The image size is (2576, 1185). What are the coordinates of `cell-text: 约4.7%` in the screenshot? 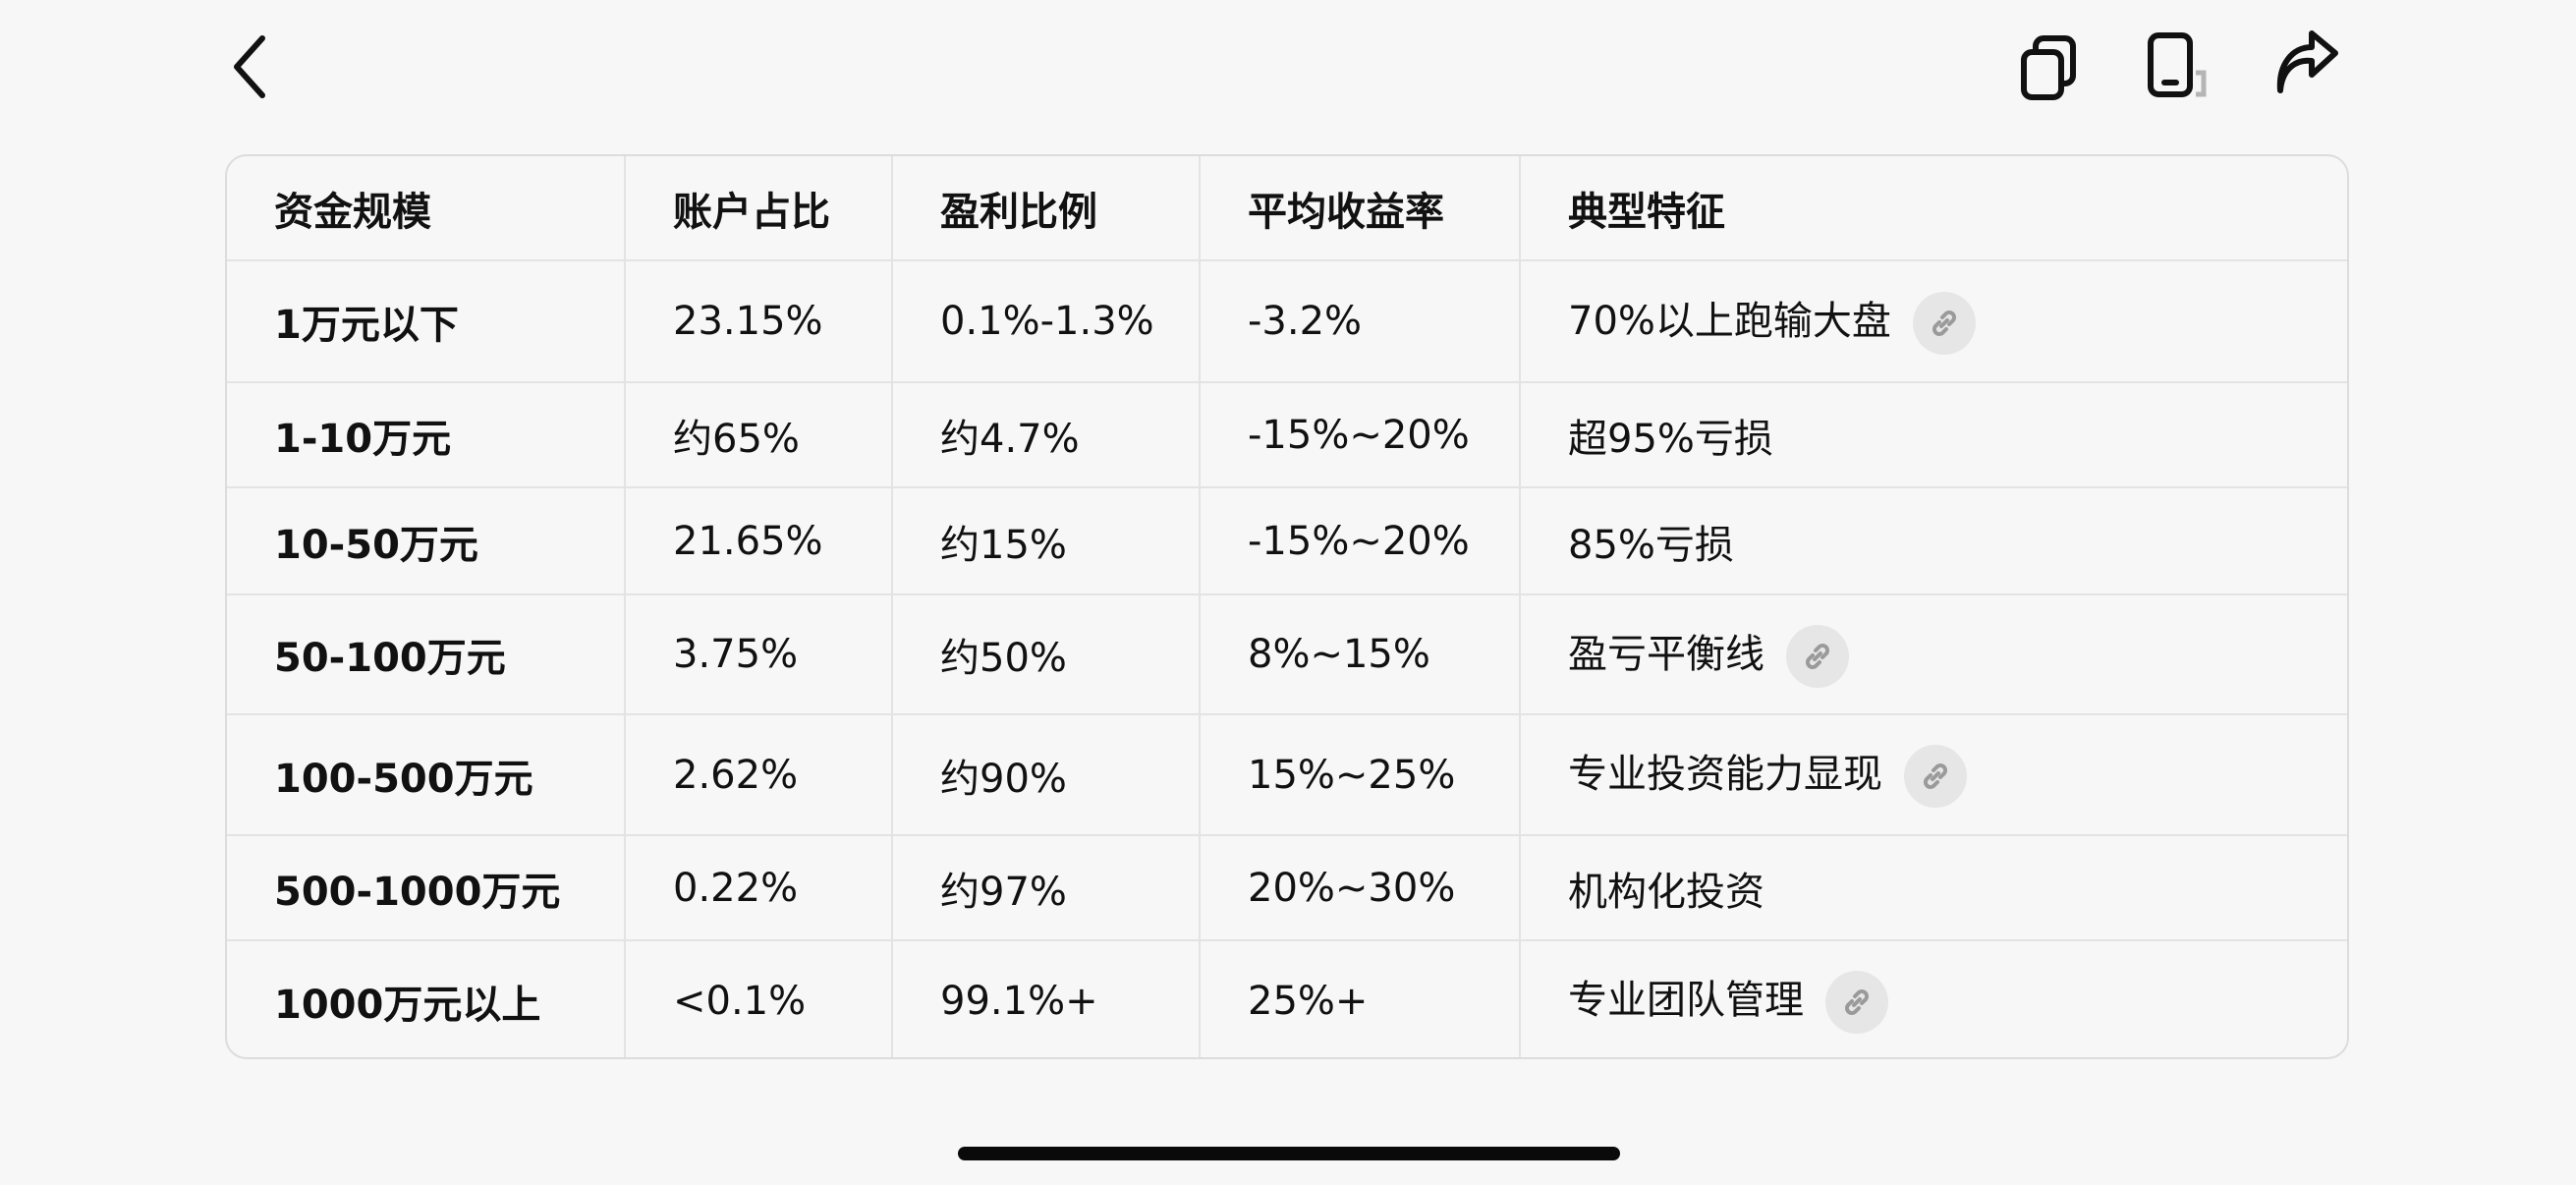 It's located at (1010, 439).